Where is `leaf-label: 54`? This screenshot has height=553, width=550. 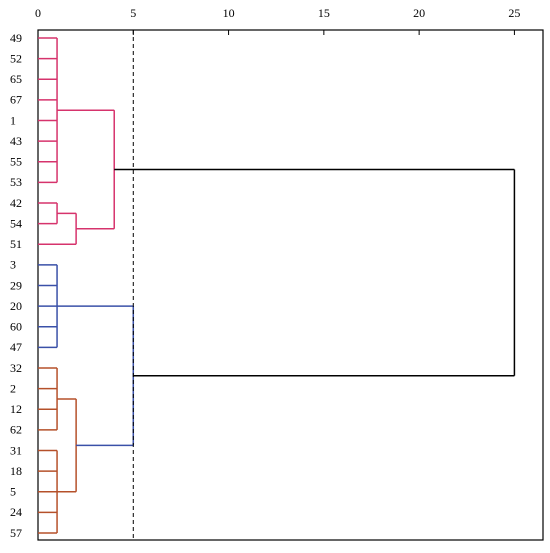
leaf-label: 54 is located at coordinates (16, 223).